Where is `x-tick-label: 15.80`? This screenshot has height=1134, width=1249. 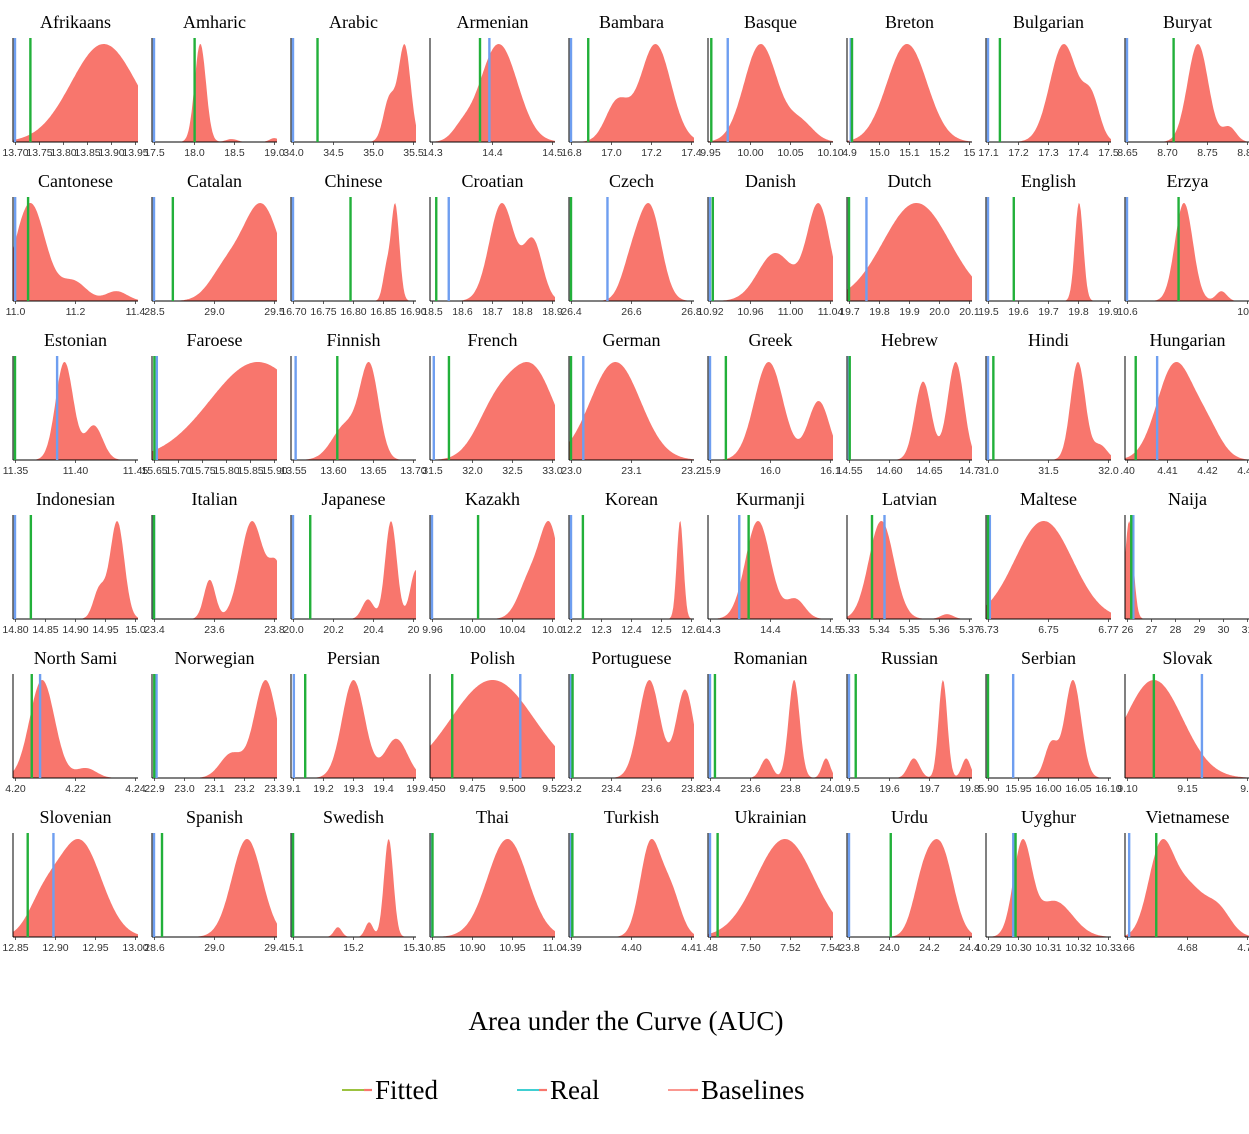 x-tick-label: 15.80 is located at coordinates (226, 471).